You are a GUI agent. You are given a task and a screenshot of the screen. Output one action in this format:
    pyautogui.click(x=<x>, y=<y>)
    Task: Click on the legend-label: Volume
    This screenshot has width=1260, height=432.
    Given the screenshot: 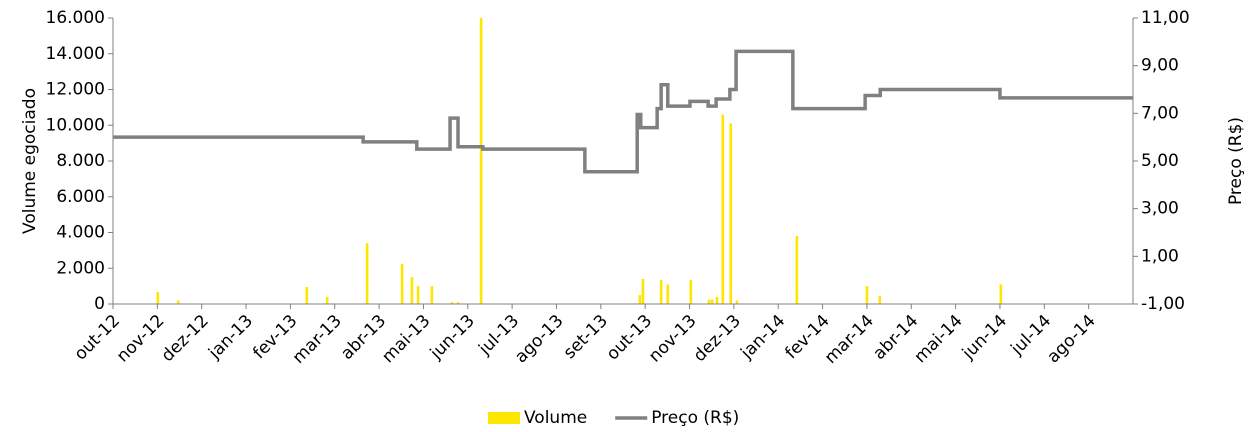 What is the action you would take?
    pyautogui.click(x=555, y=418)
    